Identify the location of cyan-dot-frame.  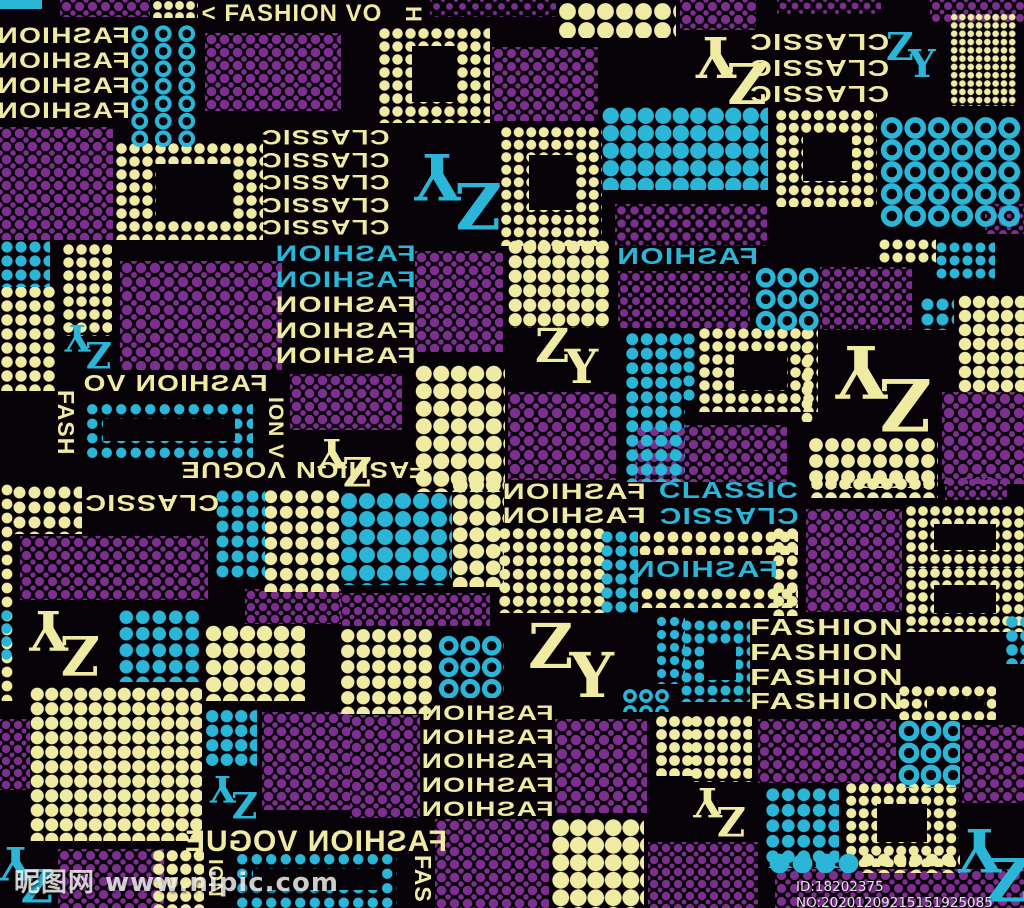
(169, 430).